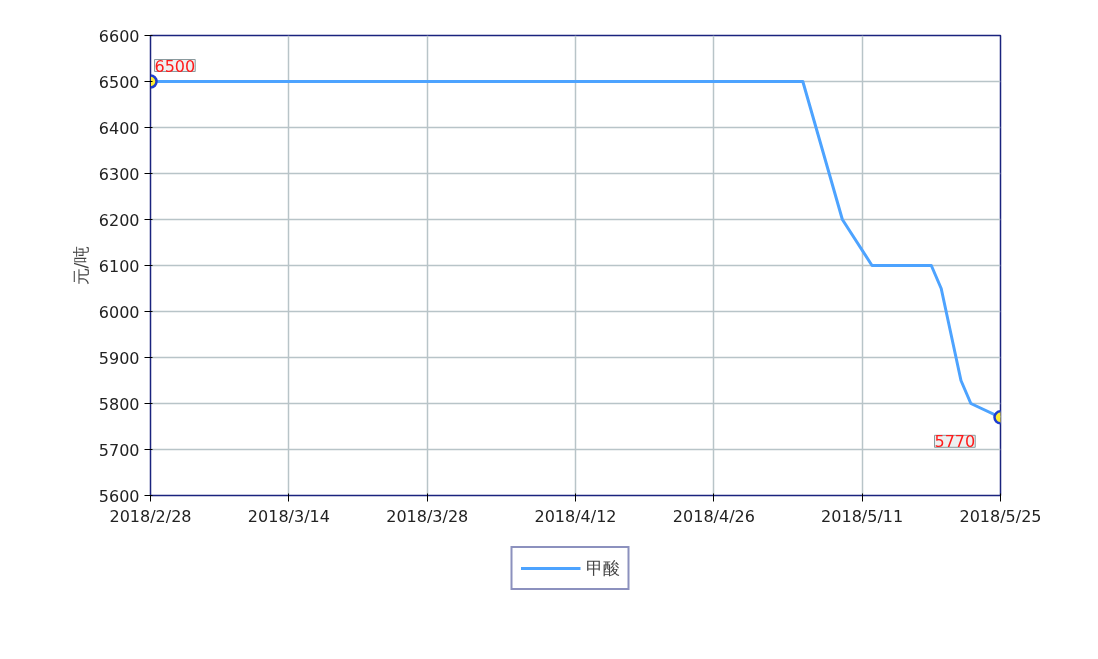 The width and height of the screenshot is (1098, 659). I want to click on y-tick-label: 6400, so click(119, 128).